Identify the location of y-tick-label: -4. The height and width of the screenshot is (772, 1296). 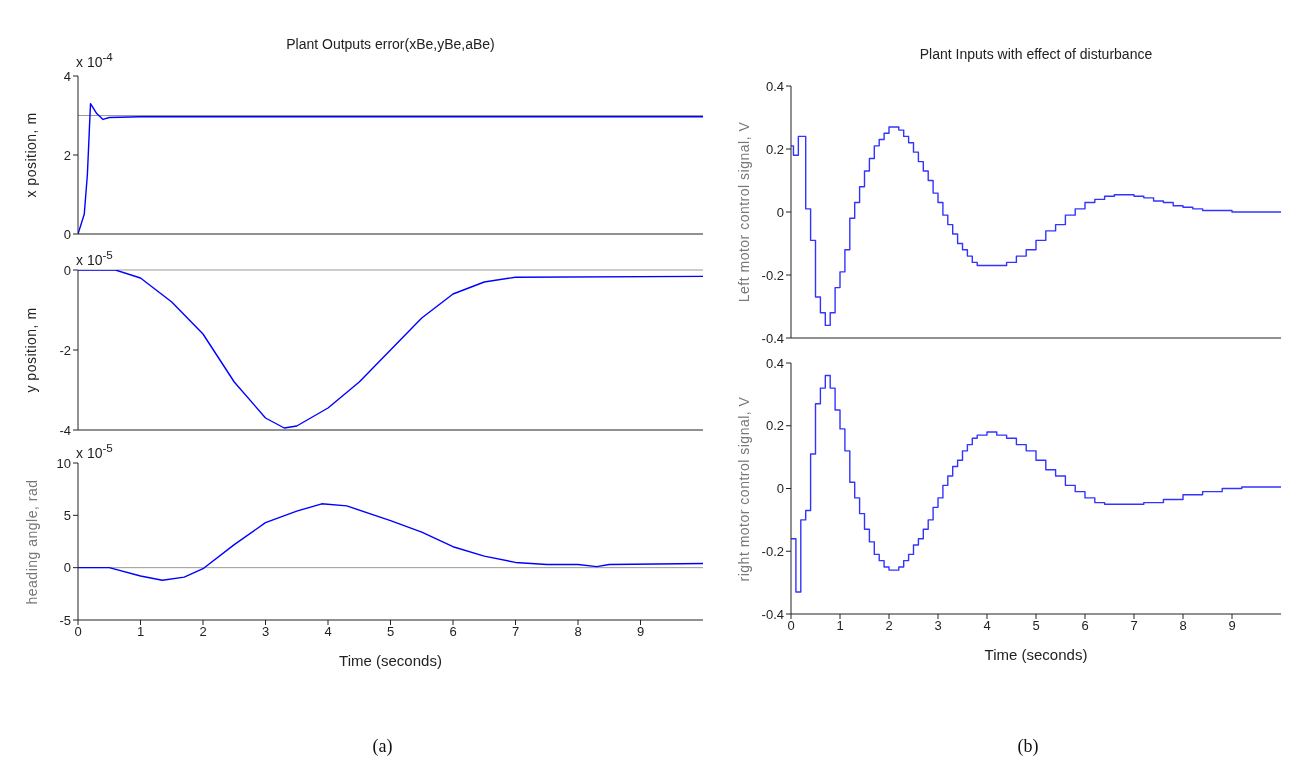
(65, 430).